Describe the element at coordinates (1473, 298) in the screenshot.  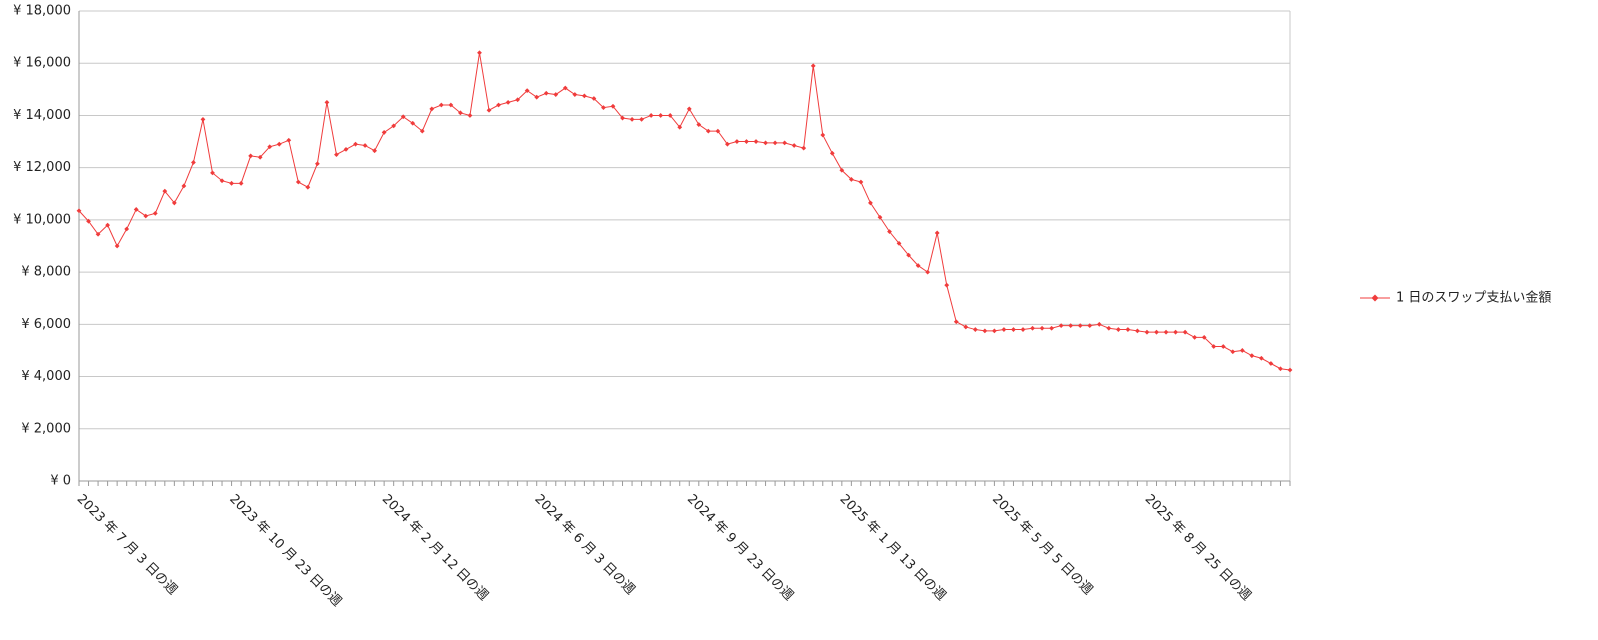
I see `legend-label: 1 日のスワップ支払い金額` at that location.